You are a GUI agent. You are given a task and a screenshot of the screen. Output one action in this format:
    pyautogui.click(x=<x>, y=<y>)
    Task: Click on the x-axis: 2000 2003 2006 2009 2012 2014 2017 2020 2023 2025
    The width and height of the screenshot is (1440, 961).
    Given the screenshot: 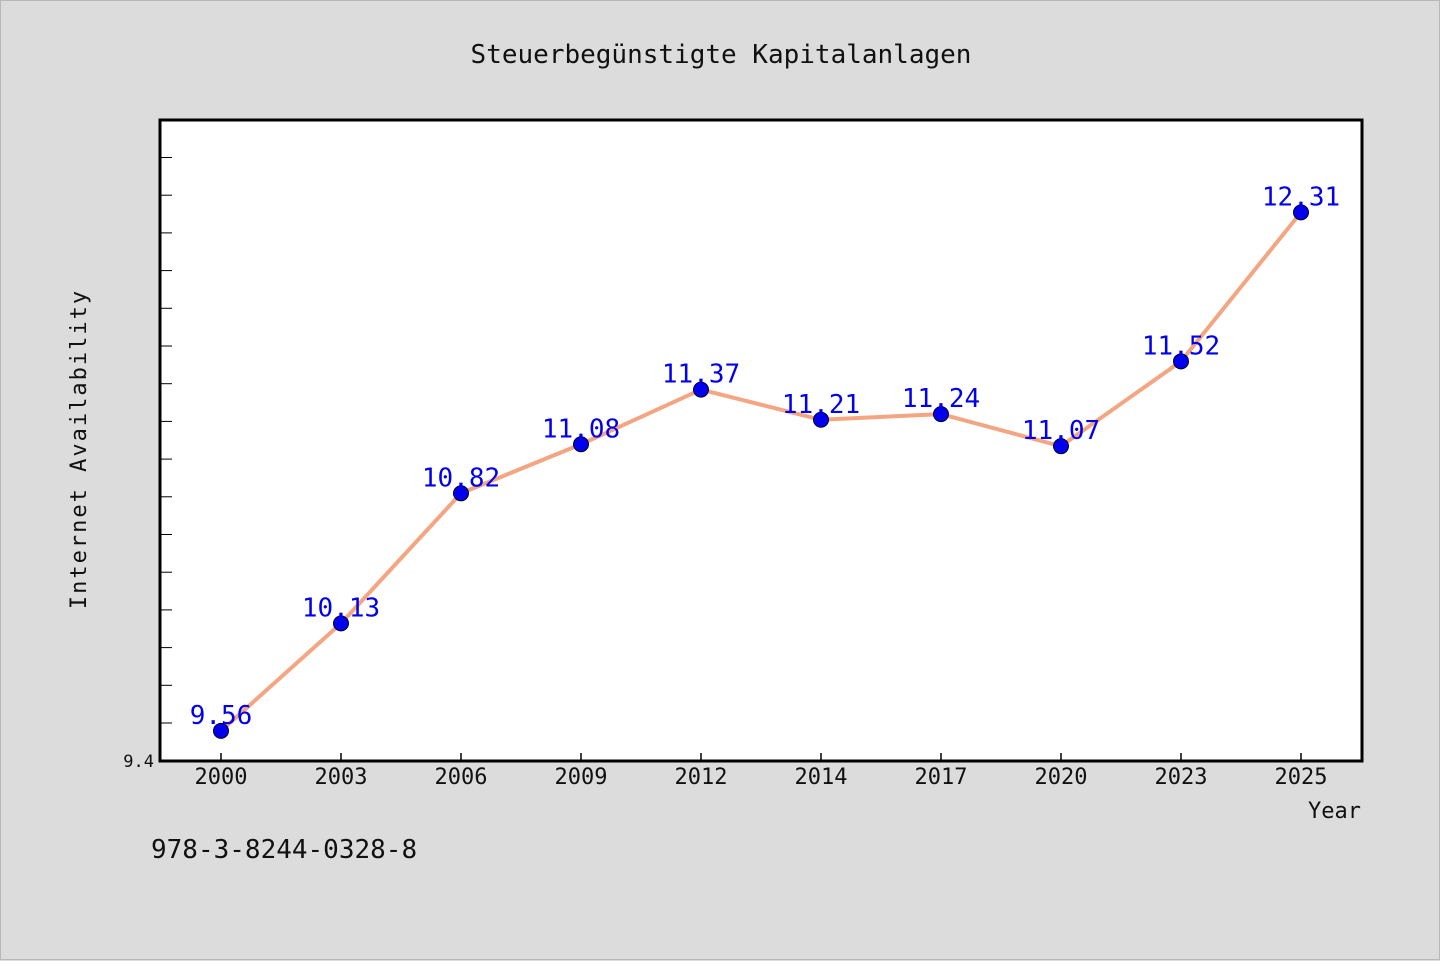 What is the action you would take?
    pyautogui.click(x=761, y=771)
    